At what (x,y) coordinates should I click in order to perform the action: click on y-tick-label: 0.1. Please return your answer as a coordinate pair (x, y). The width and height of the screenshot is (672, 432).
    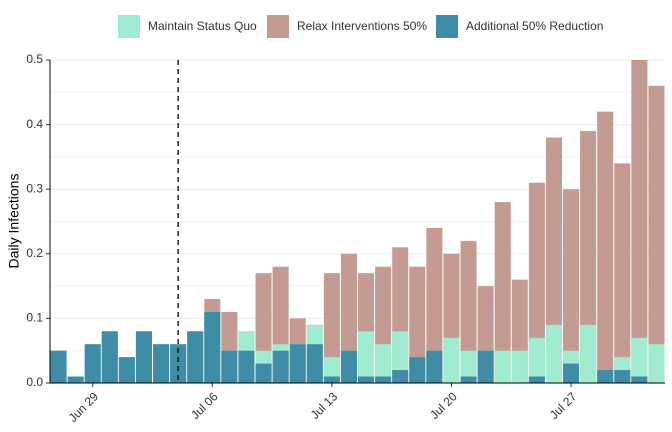
    Looking at the image, I should click on (34, 318).